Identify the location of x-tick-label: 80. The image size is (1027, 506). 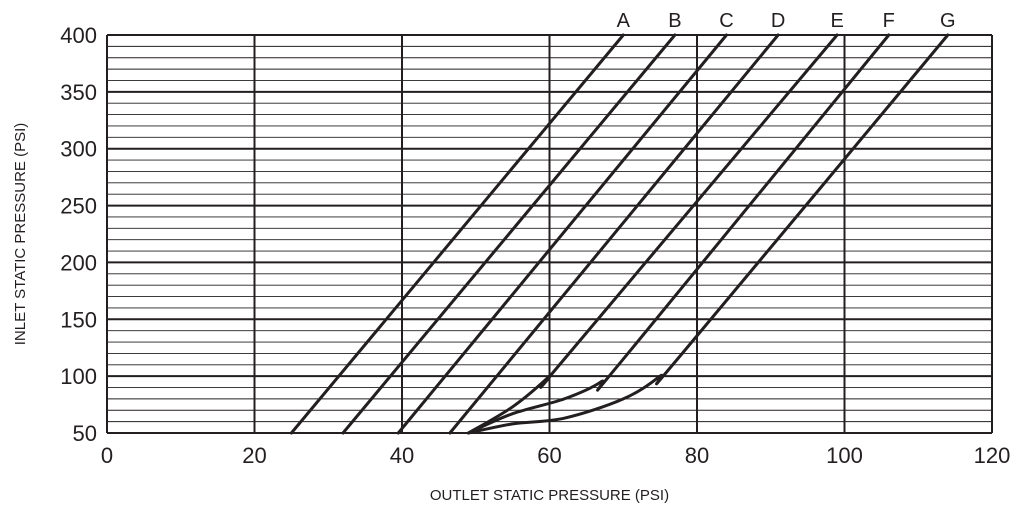
(697, 455).